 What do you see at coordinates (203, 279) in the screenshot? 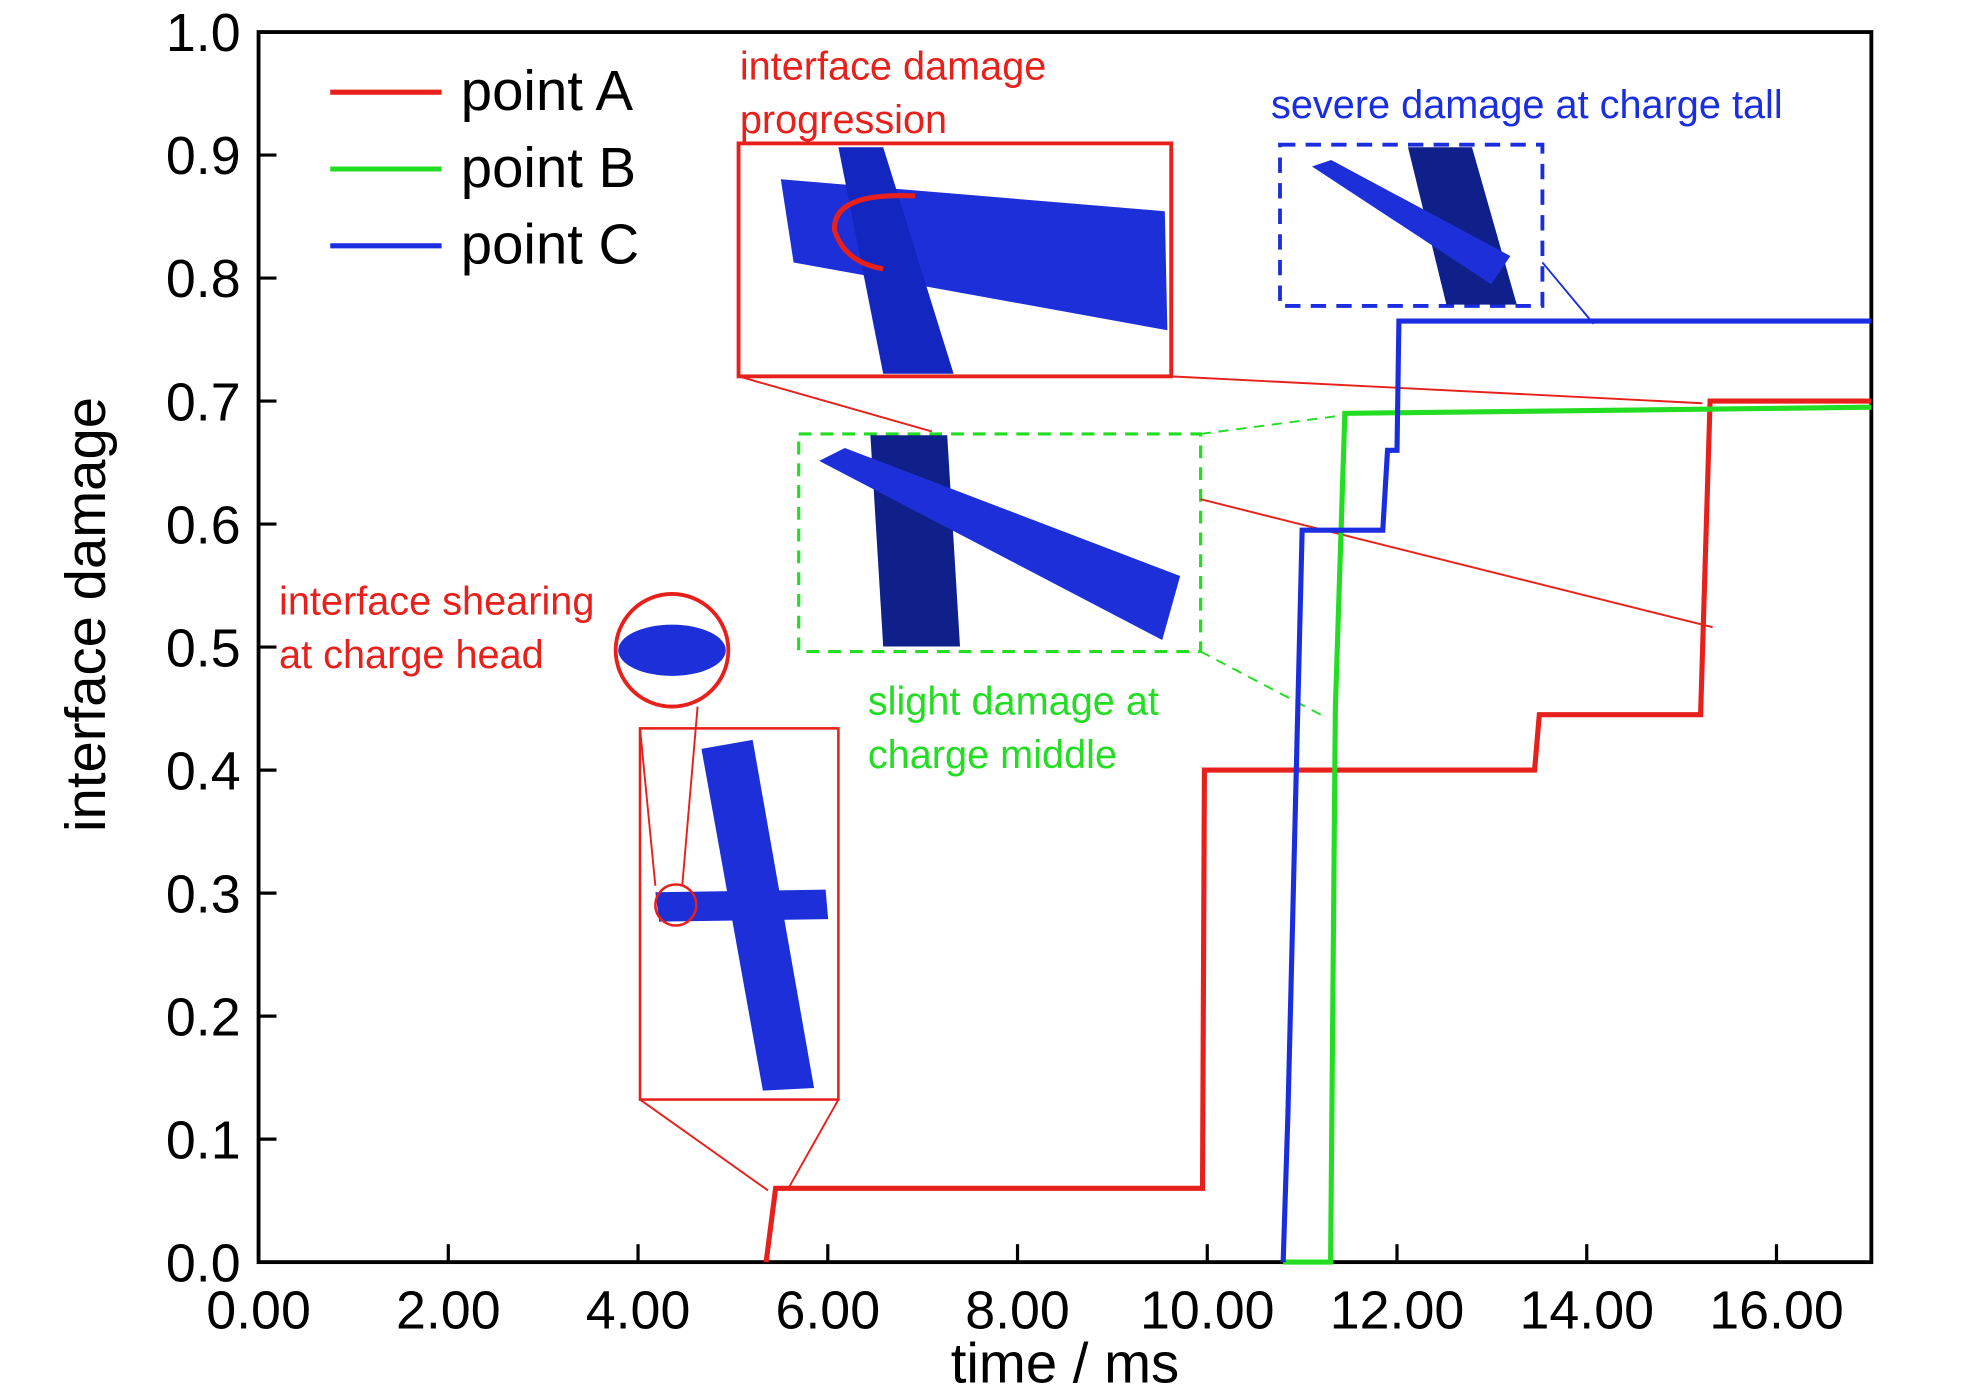
I see `y-tick-label: 0.8` at bounding box center [203, 279].